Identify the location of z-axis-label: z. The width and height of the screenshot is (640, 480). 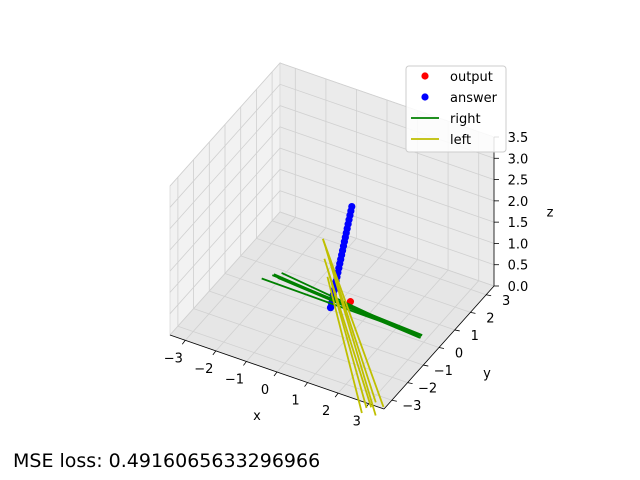
(550, 213).